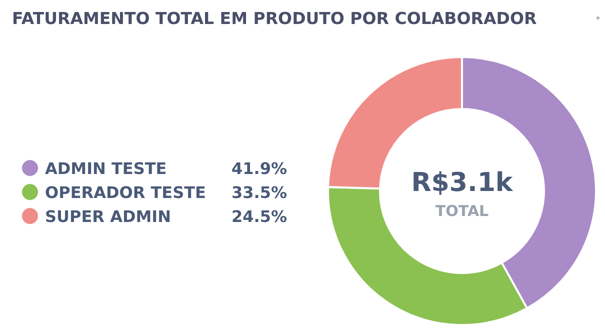 The width and height of the screenshot is (605, 333). Describe the element at coordinates (125, 192) in the screenshot. I see `legend-label: OPERADOR TESTE` at that location.